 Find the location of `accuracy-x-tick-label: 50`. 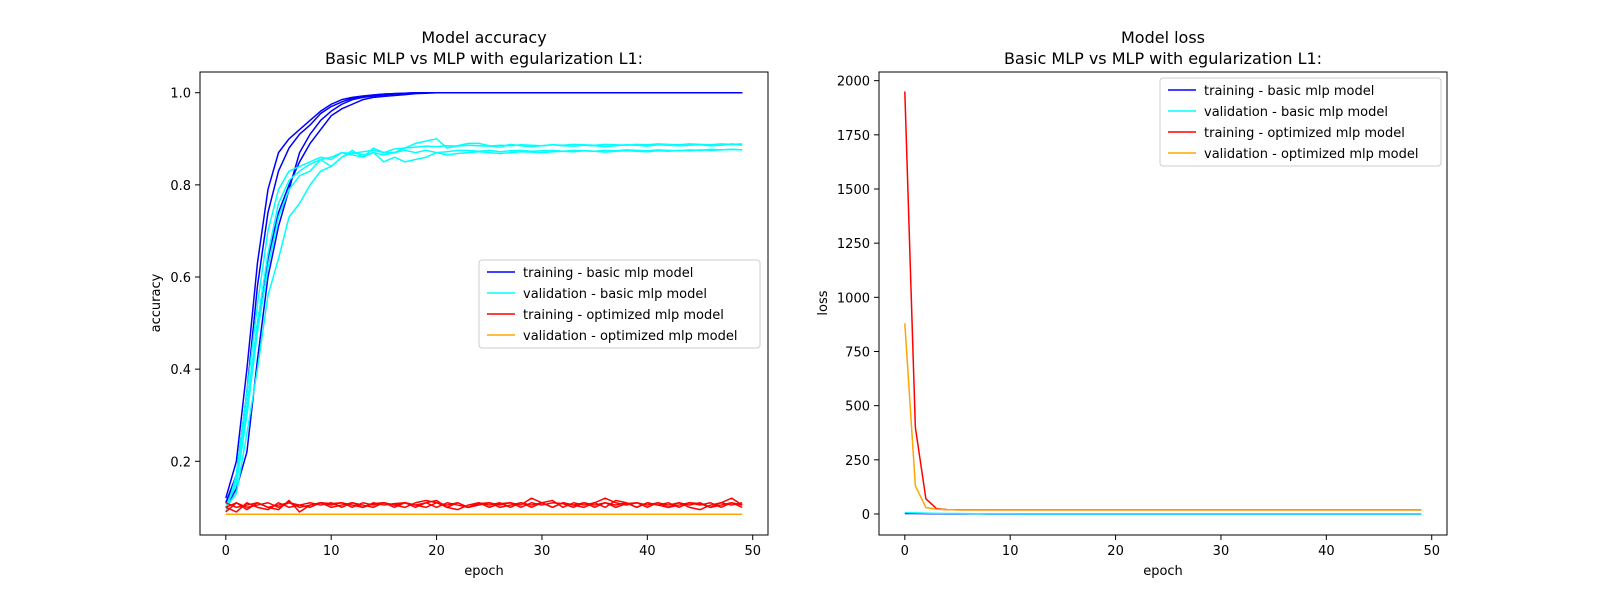

accuracy-x-tick-label: 50 is located at coordinates (752, 551).